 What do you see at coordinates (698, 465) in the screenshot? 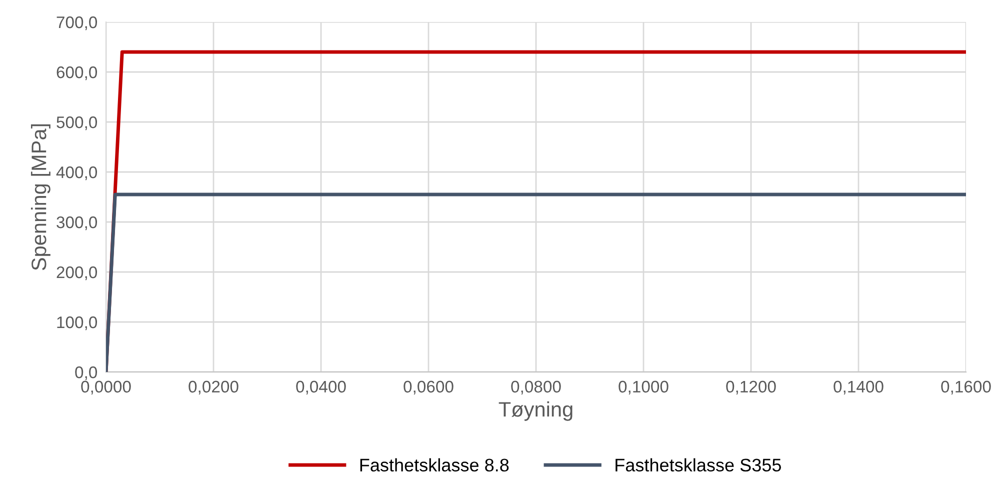
I see `legend-label: Fasthetsklasse S355` at bounding box center [698, 465].